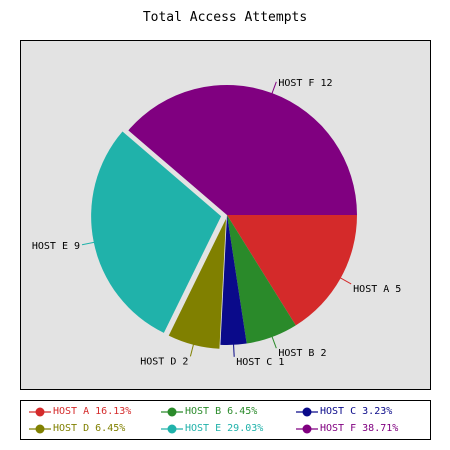  I want to click on leader-line-host-a, so click(345, 280).